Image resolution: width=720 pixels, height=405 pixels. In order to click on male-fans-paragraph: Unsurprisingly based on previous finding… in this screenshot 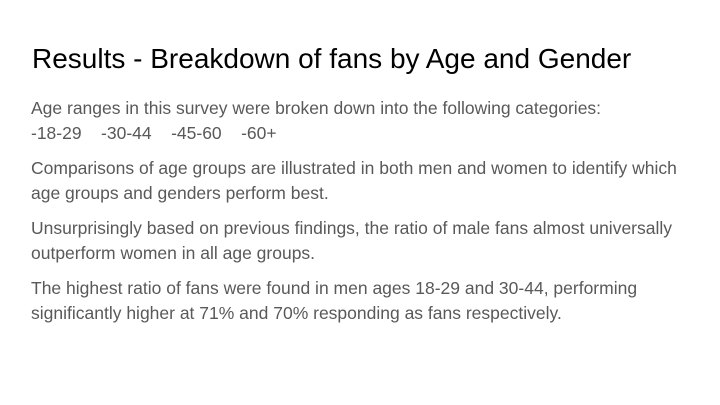, I will do `click(352, 240)`.